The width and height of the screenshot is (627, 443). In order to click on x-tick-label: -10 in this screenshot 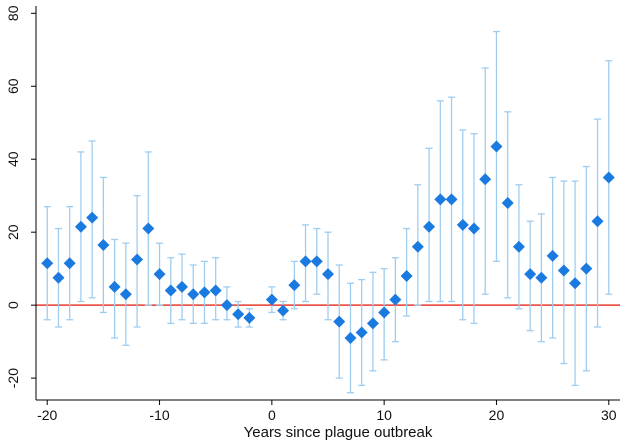, I will do `click(159, 415)`.